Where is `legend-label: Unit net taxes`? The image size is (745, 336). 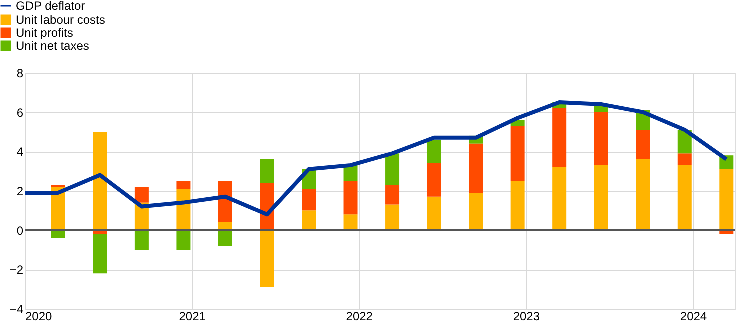 legend-label: Unit net taxes is located at coordinates (53, 46).